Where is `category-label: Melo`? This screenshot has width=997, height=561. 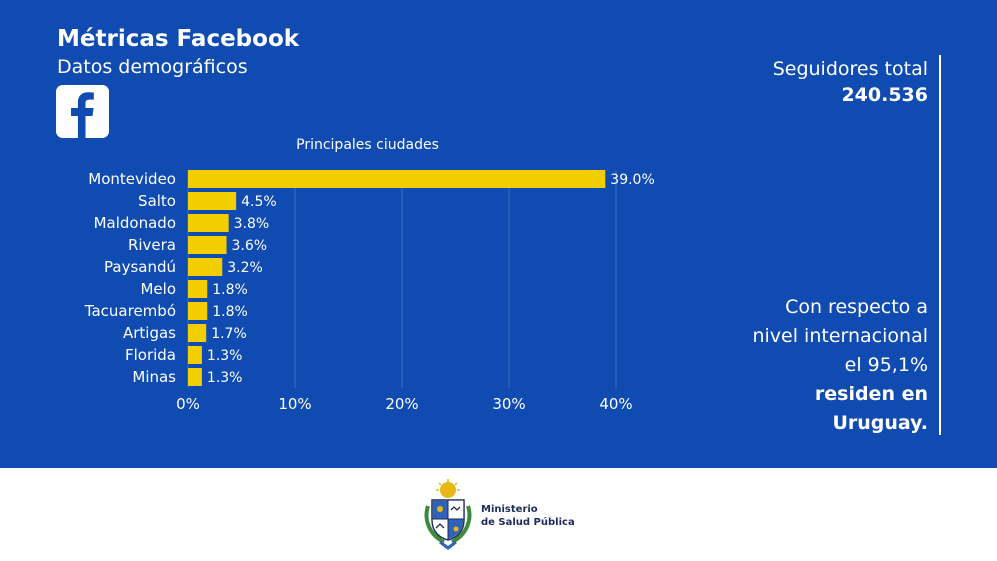 category-label: Melo is located at coordinates (158, 289).